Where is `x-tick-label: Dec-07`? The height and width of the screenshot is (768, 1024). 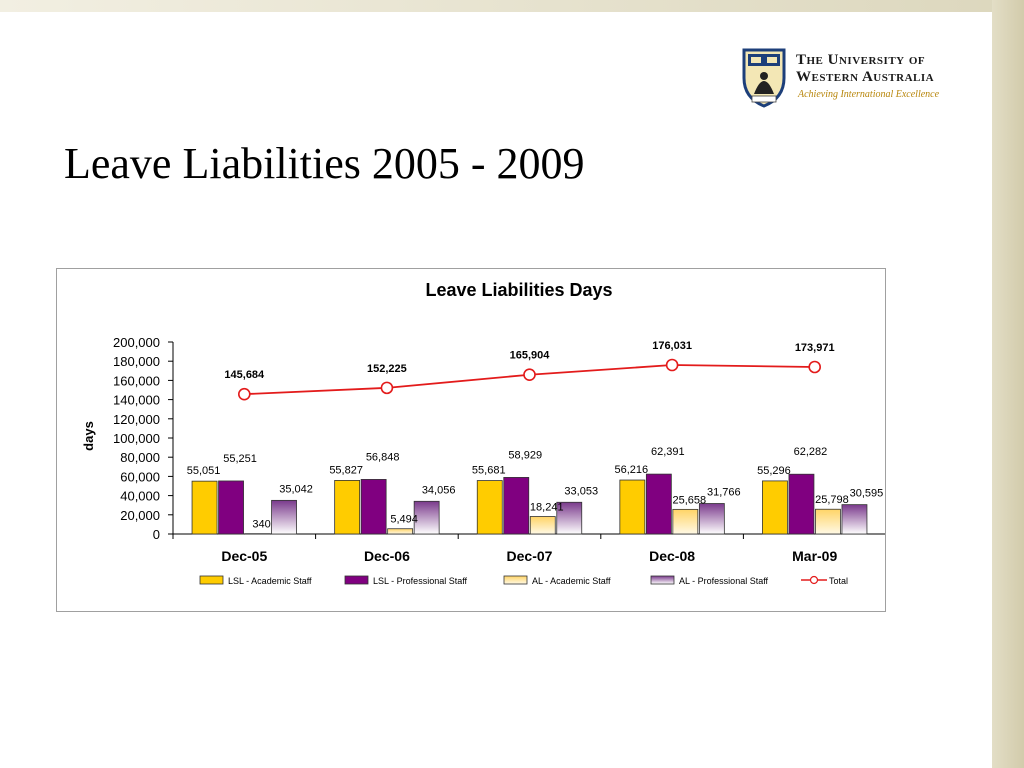 x-tick-label: Dec-07 is located at coordinates (530, 556).